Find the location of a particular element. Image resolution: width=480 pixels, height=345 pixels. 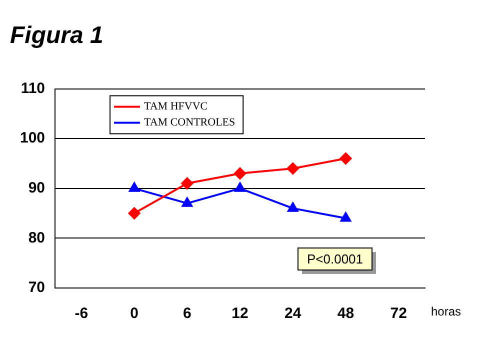

y-tick-label: 100 is located at coordinates (33, 138).